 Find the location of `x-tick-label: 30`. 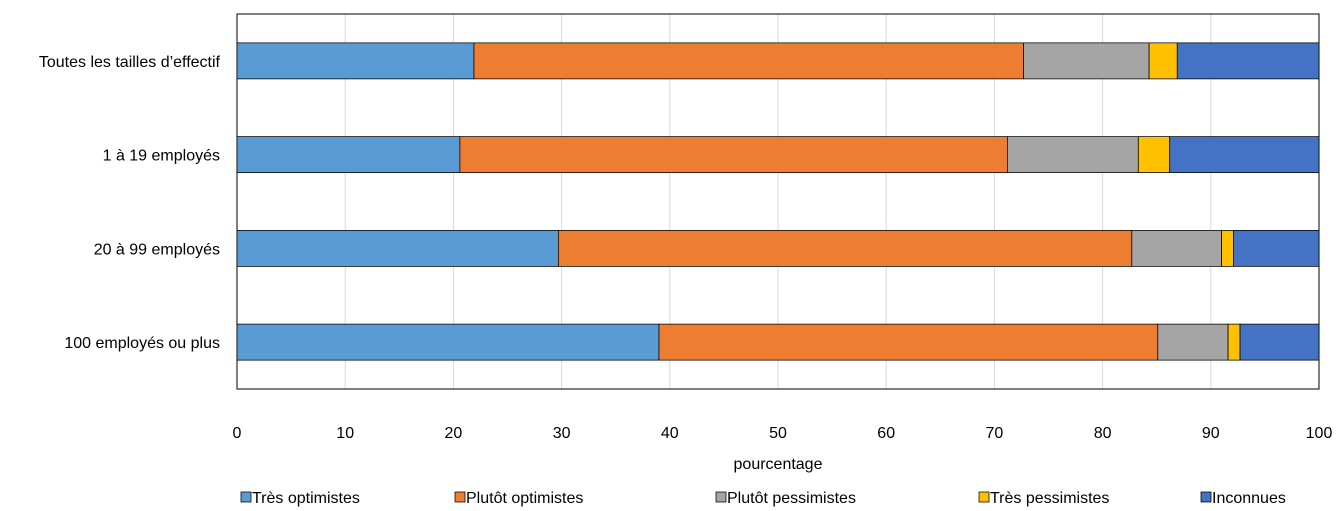

x-tick-label: 30 is located at coordinates (562, 433).